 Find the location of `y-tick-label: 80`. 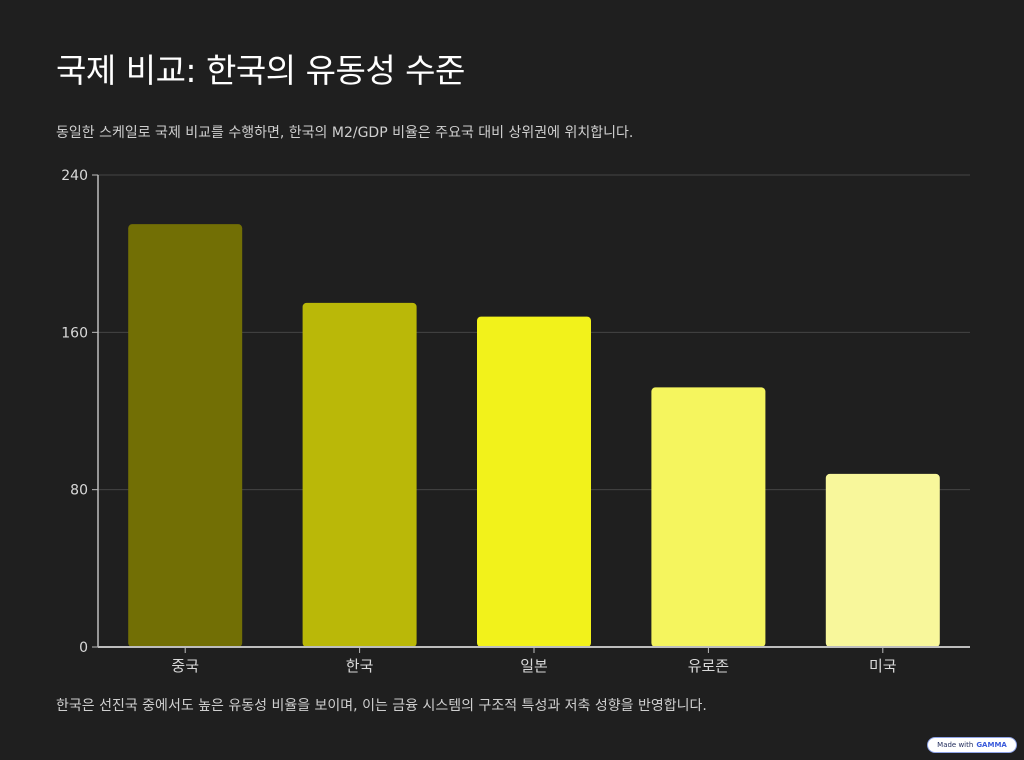

y-tick-label: 80 is located at coordinates (79, 491).